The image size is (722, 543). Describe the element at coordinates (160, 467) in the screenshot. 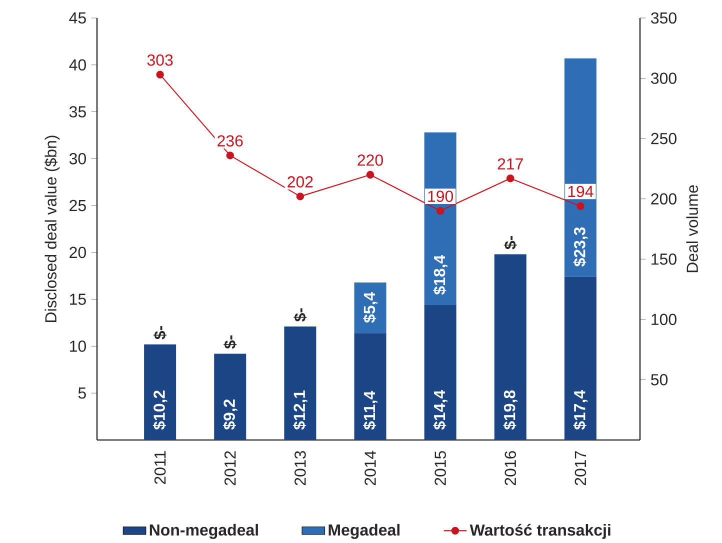

I see `x-tick-label: 2011` at that location.